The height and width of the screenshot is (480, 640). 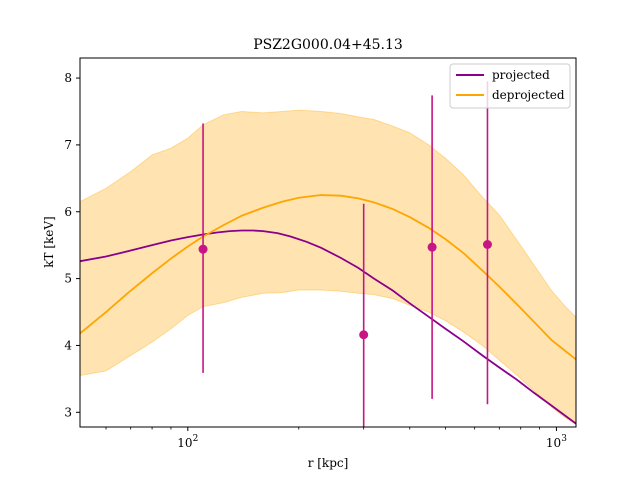 What do you see at coordinates (68, 345) in the screenshot?
I see `y-tick-label: 4` at bounding box center [68, 345].